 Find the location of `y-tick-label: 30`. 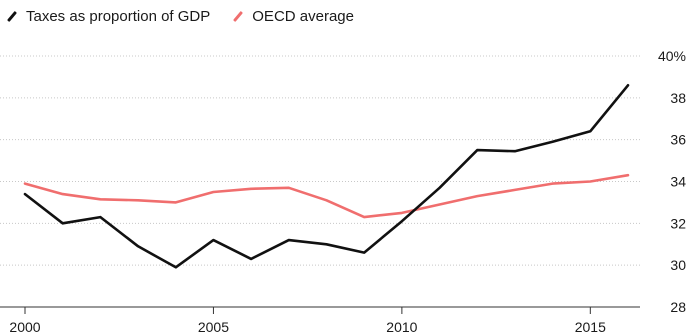

y-tick-label: 30 is located at coordinates (678, 265).